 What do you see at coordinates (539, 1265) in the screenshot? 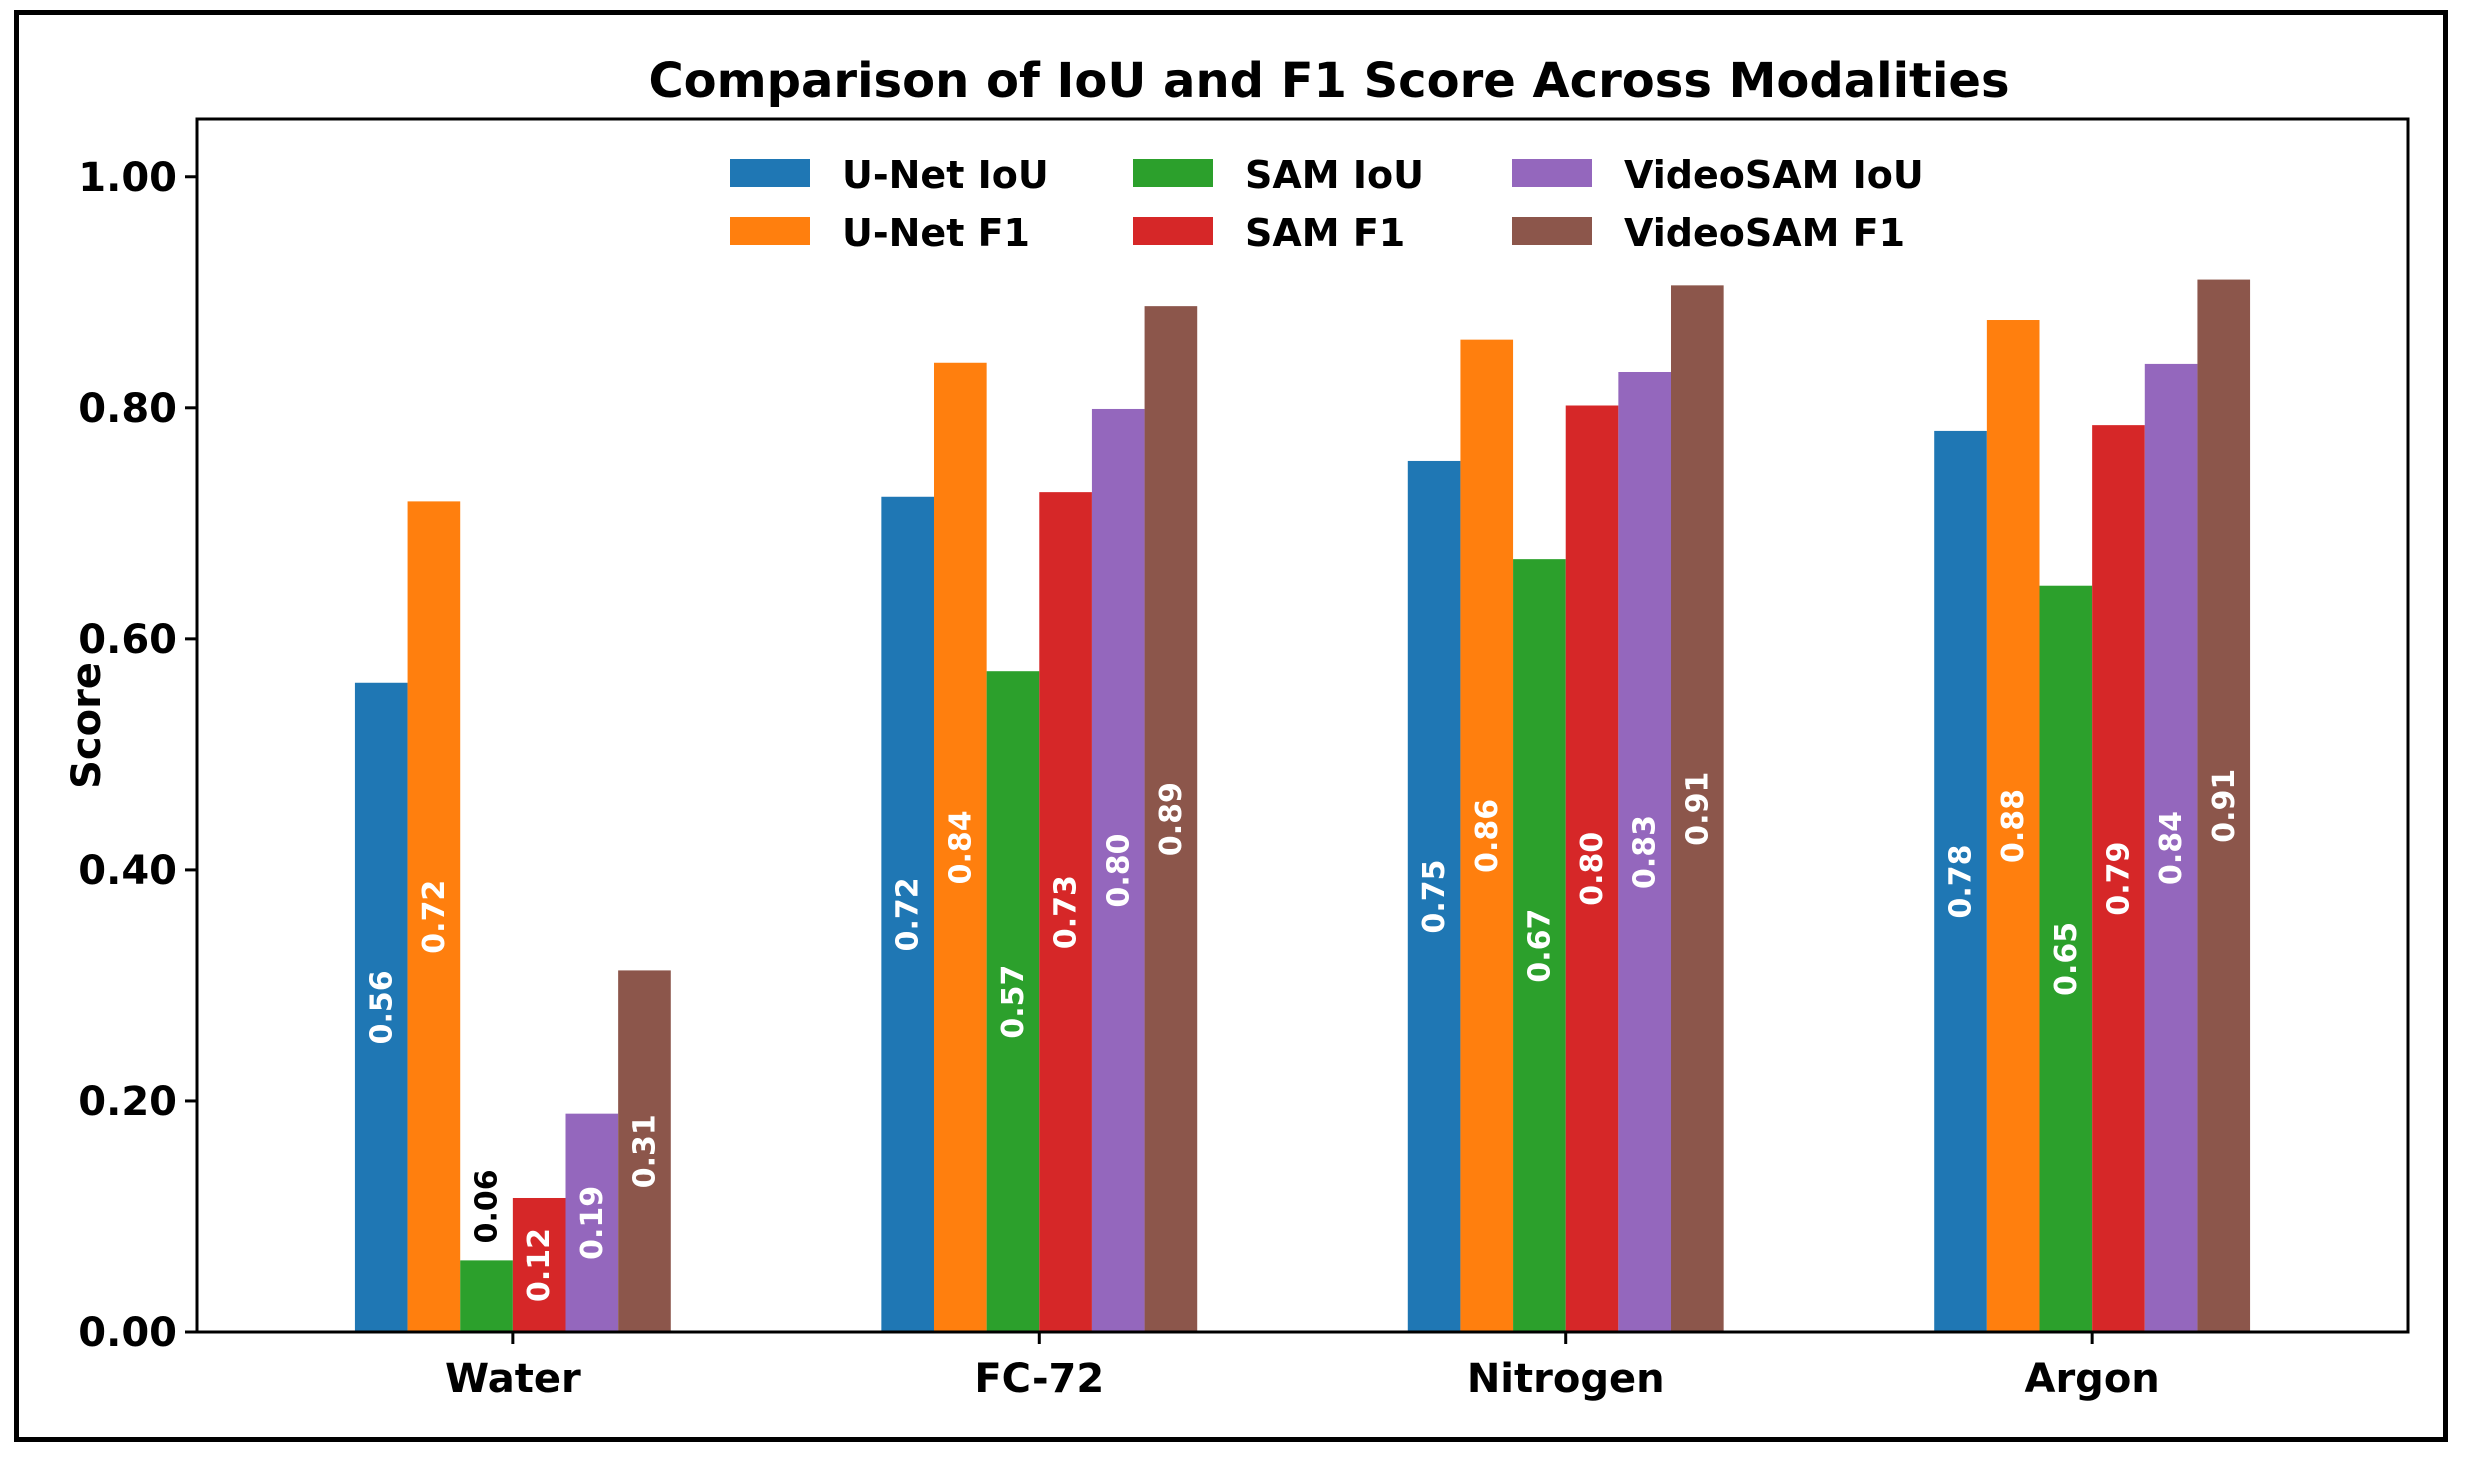
I see `bar-value-label: 0.12` at bounding box center [539, 1265].